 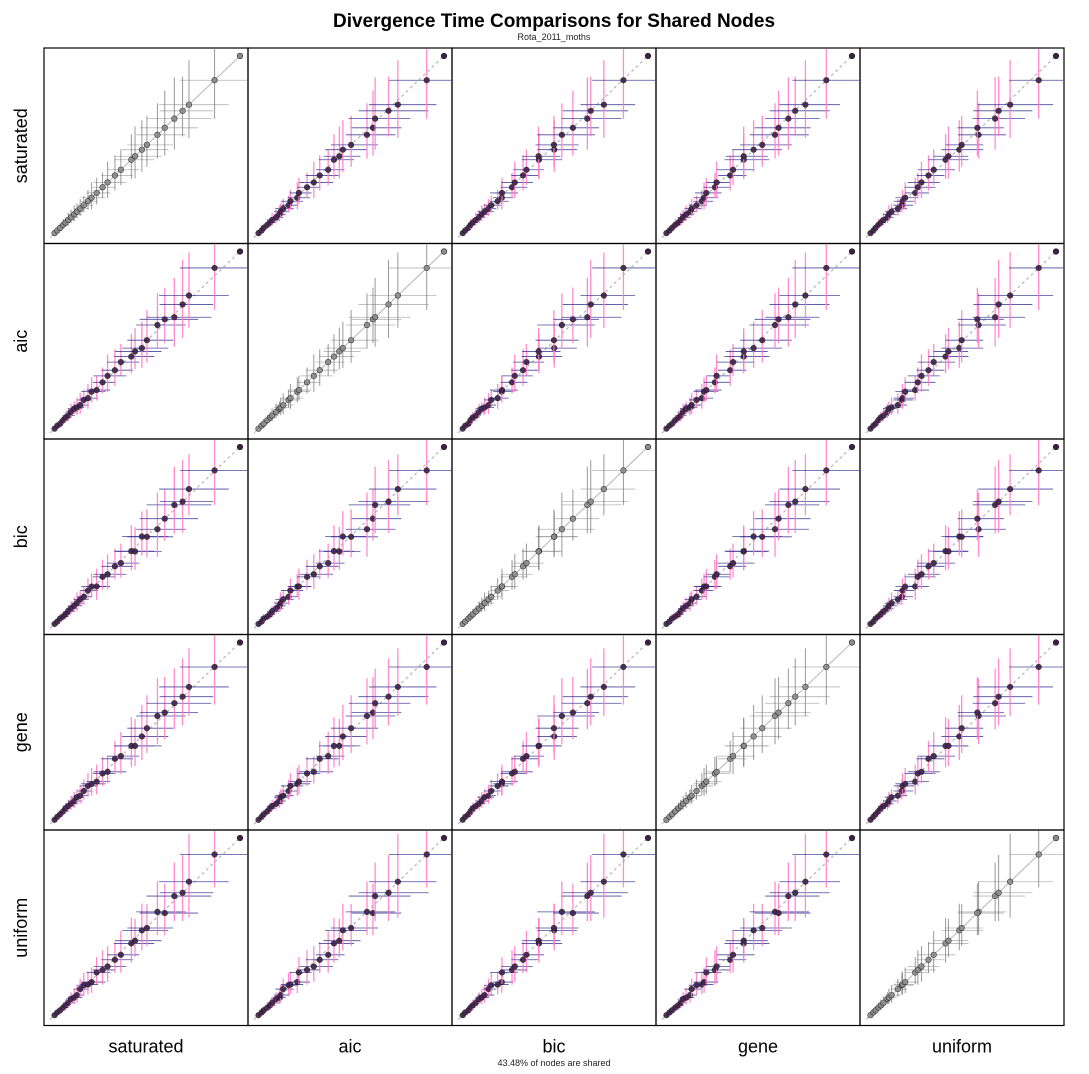 I want to click on column-label-bic: bic, so click(x=553, y=1047).